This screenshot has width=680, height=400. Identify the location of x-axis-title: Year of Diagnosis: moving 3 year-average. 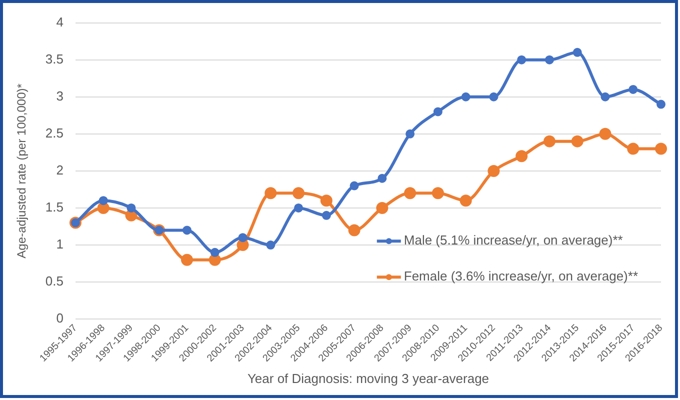
(368, 378).